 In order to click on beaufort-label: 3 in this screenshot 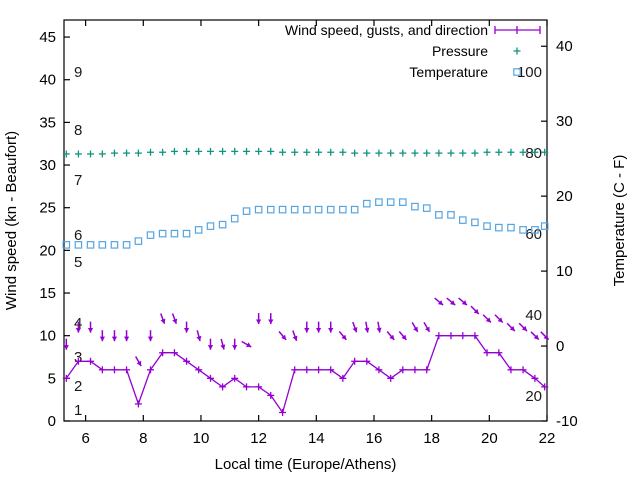, I will do `click(78, 357)`.